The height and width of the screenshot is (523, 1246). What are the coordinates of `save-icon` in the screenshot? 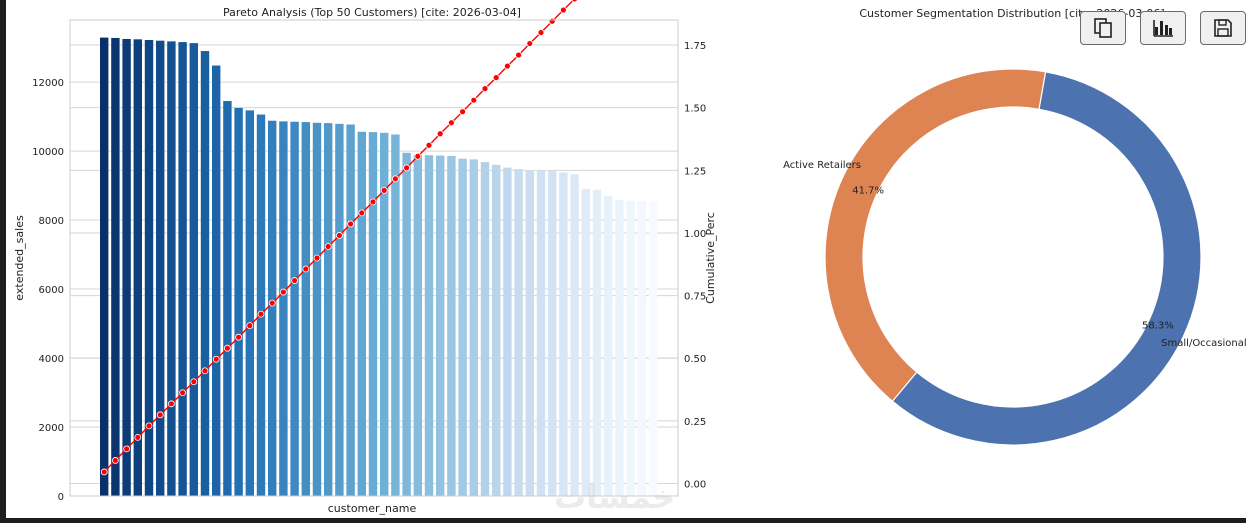 It's located at (1223, 28).